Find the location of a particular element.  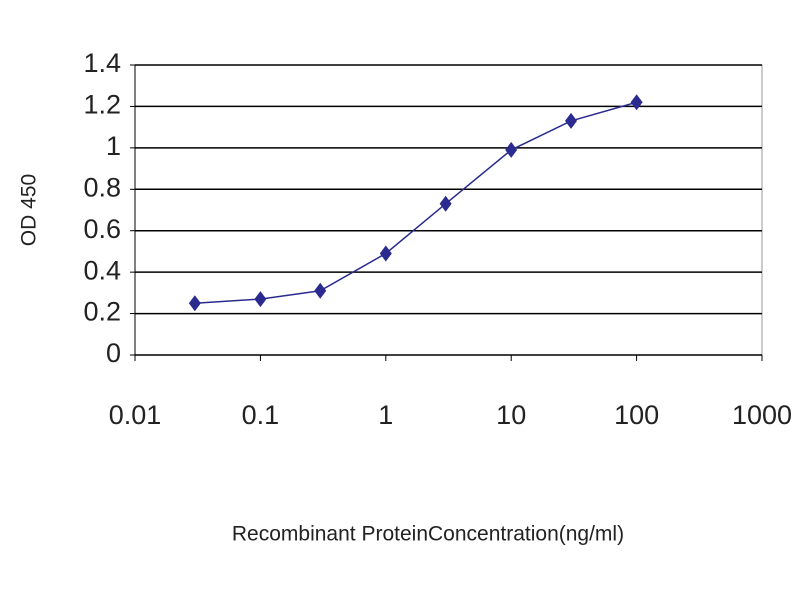

y-tick-label: 1 is located at coordinates (113, 146).